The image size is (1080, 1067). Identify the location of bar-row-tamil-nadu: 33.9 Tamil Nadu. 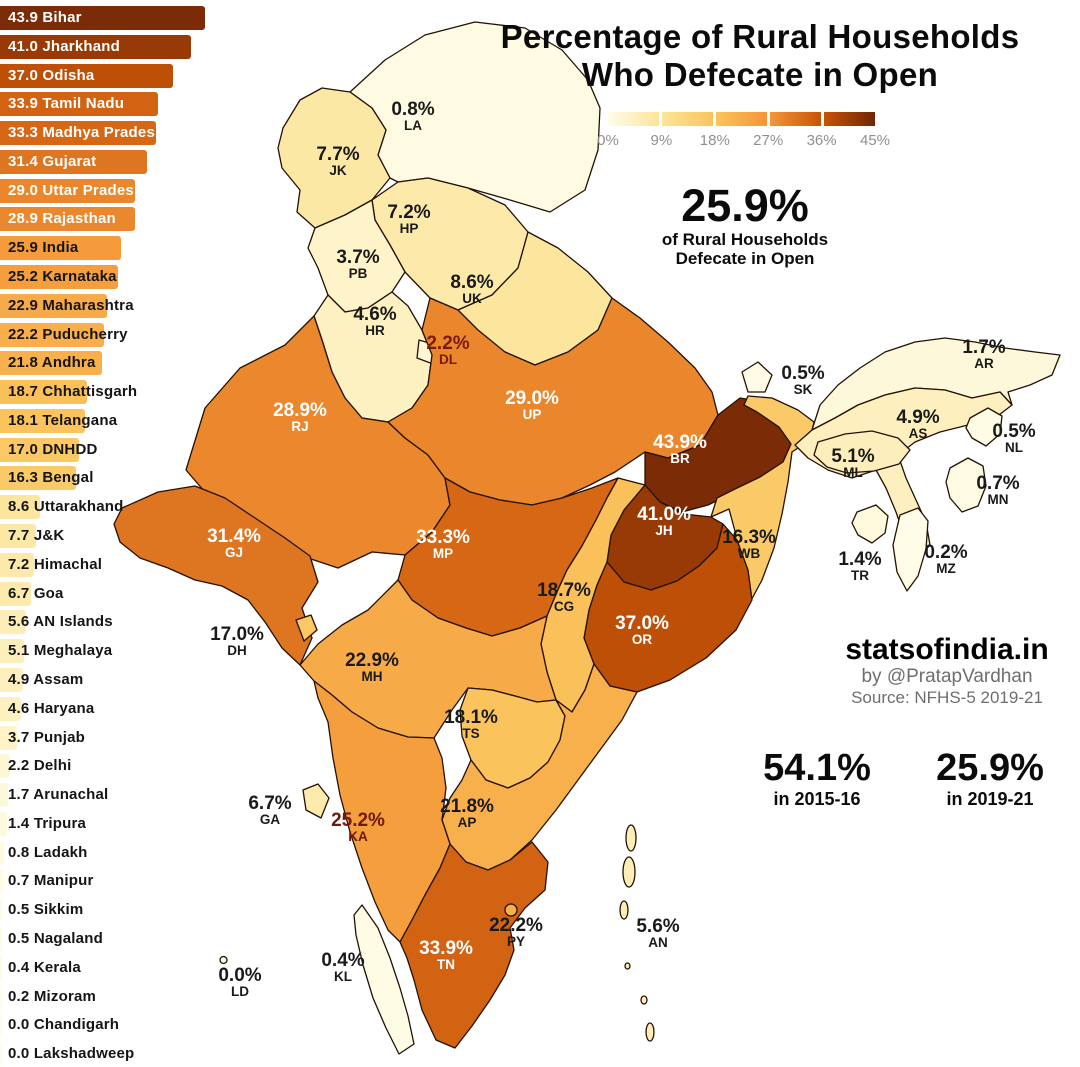
(115, 104).